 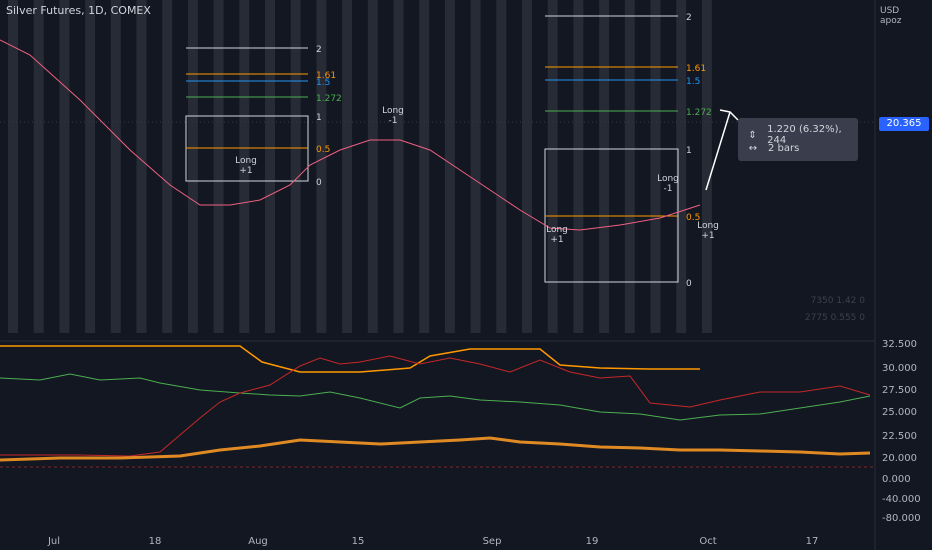 What do you see at coordinates (258, 541) in the screenshot?
I see `time-tick: Aug` at bounding box center [258, 541].